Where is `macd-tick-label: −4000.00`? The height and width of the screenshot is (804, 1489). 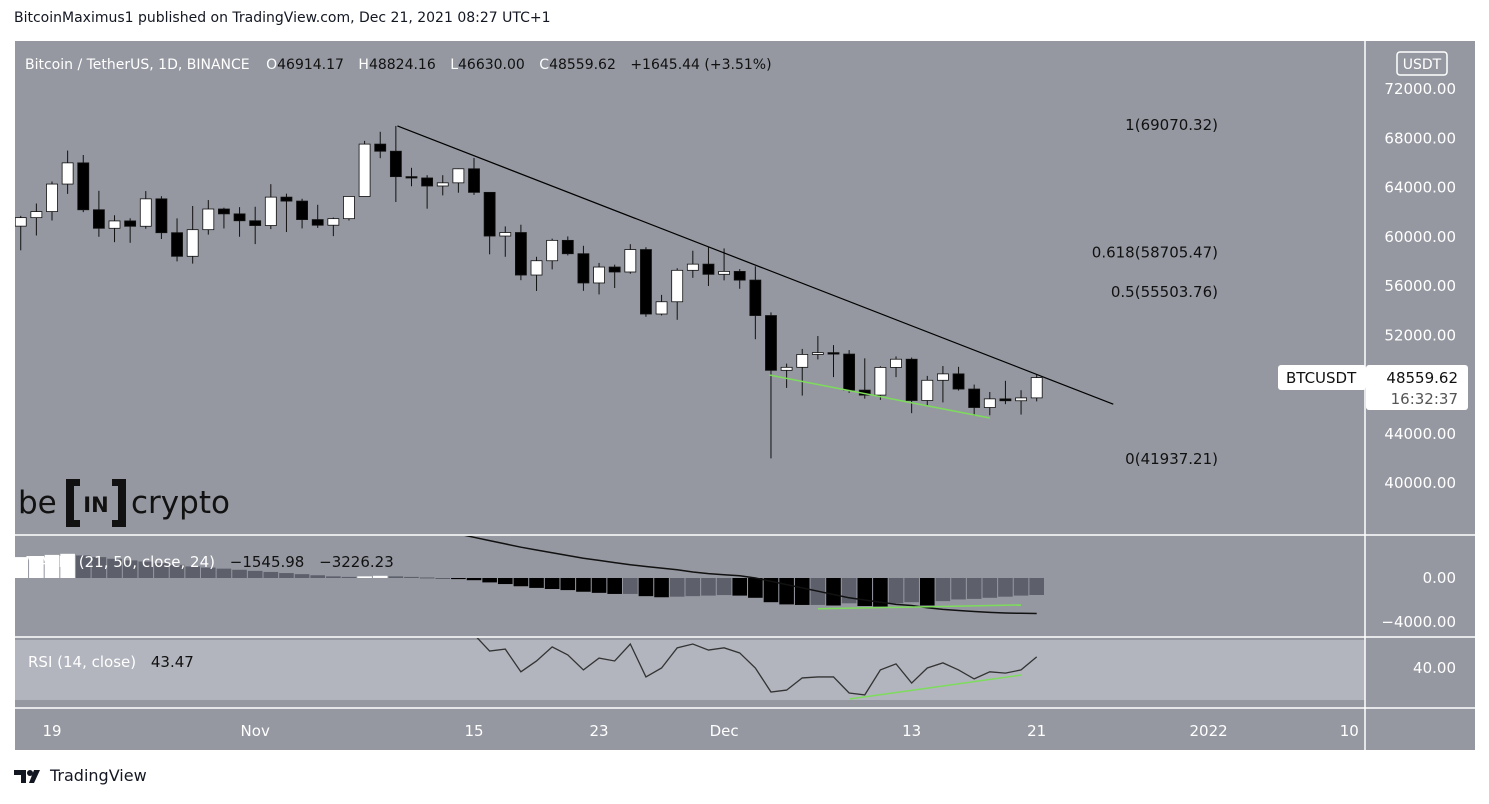
macd-tick-label: −4000.00 is located at coordinates (1418, 622).